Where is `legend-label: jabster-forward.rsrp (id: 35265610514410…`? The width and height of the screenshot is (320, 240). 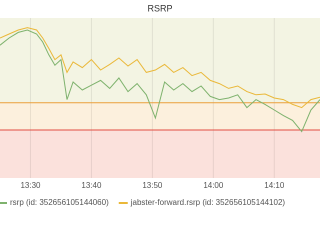
legend-label: jabster-forward.rsrp (id: 35265610514410… is located at coordinates (208, 202).